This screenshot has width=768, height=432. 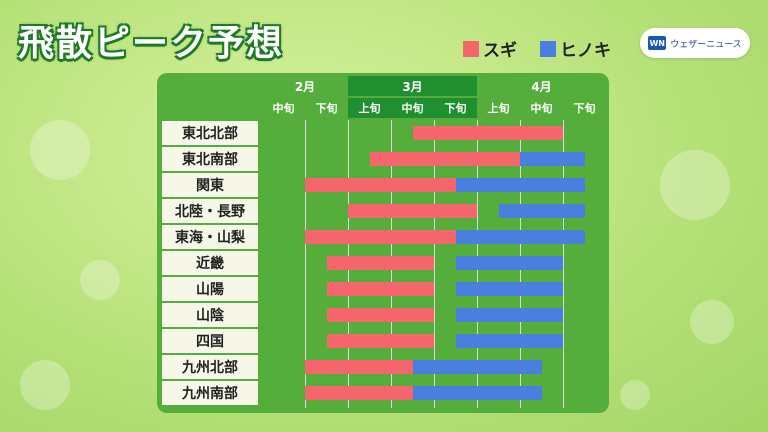 What do you see at coordinates (210, 159) in the screenshot?
I see `region-label: 東北南部` at bounding box center [210, 159].